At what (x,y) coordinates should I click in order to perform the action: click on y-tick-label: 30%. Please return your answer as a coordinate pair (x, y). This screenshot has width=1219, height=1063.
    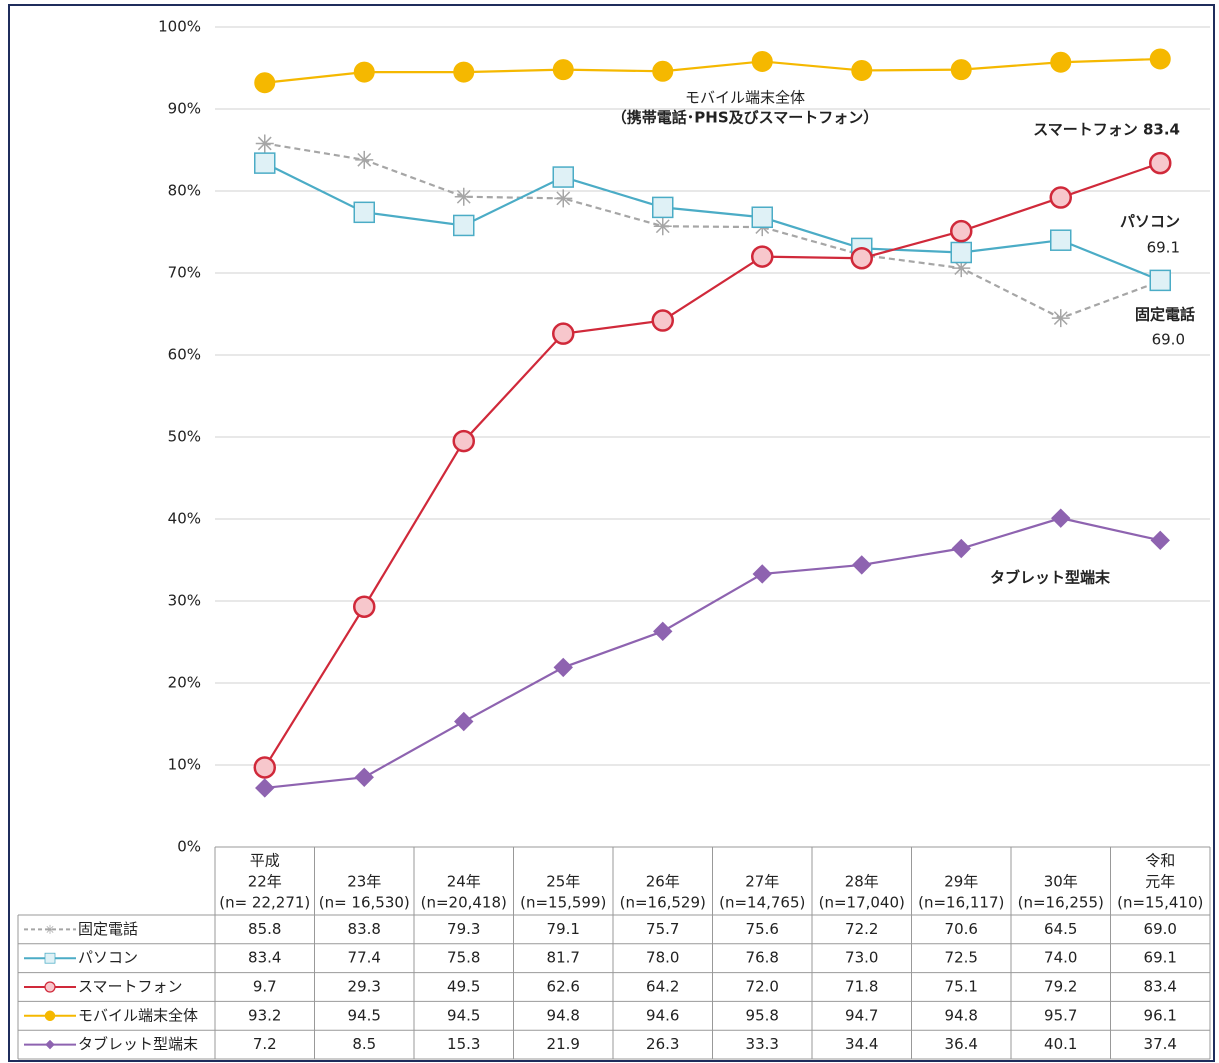
    Looking at the image, I should click on (184, 601).